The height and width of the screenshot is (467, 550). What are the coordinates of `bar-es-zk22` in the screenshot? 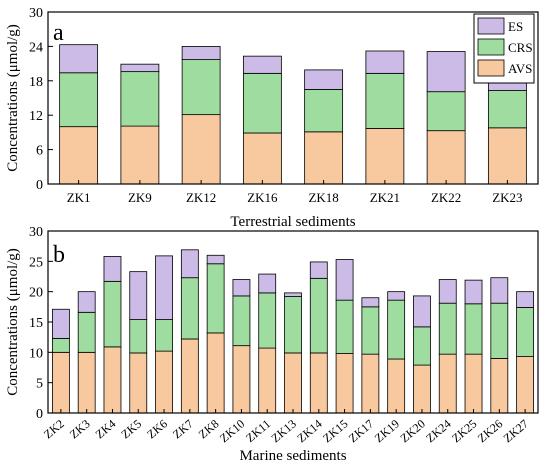 It's located at (446, 72).